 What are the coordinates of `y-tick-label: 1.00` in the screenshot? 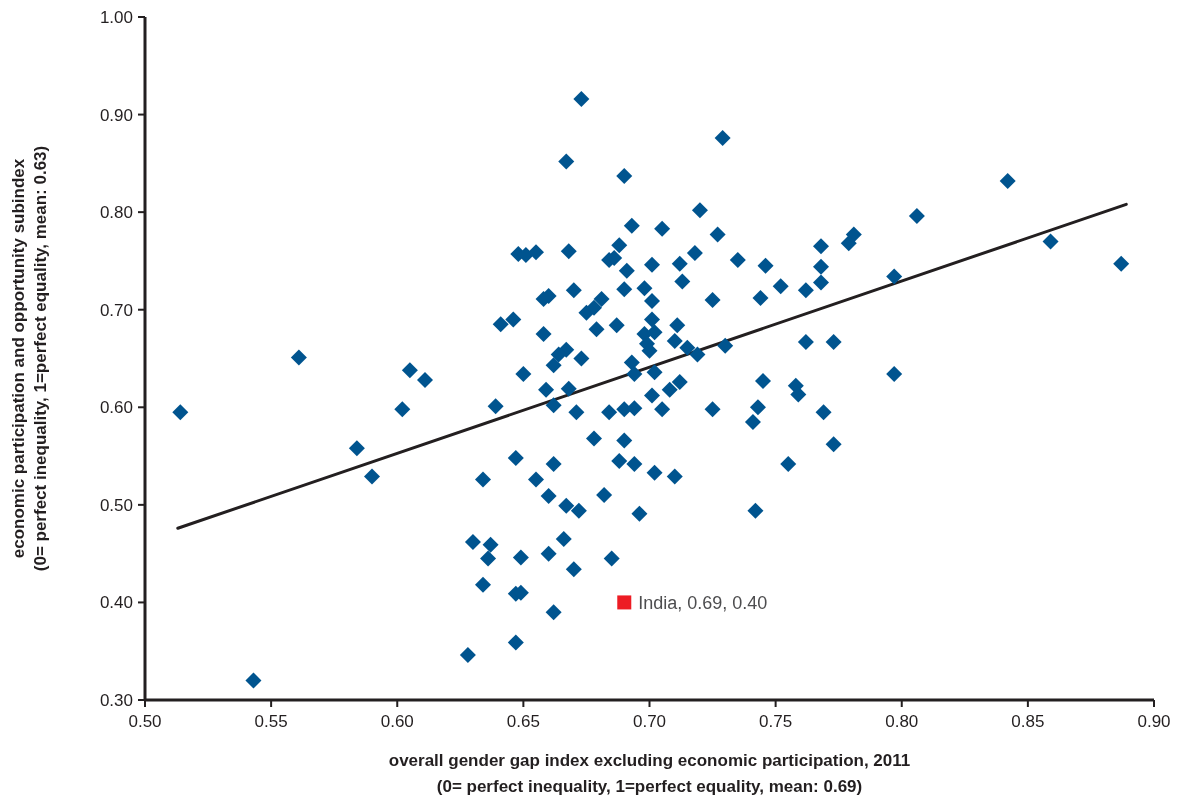 It's located at (116, 17).